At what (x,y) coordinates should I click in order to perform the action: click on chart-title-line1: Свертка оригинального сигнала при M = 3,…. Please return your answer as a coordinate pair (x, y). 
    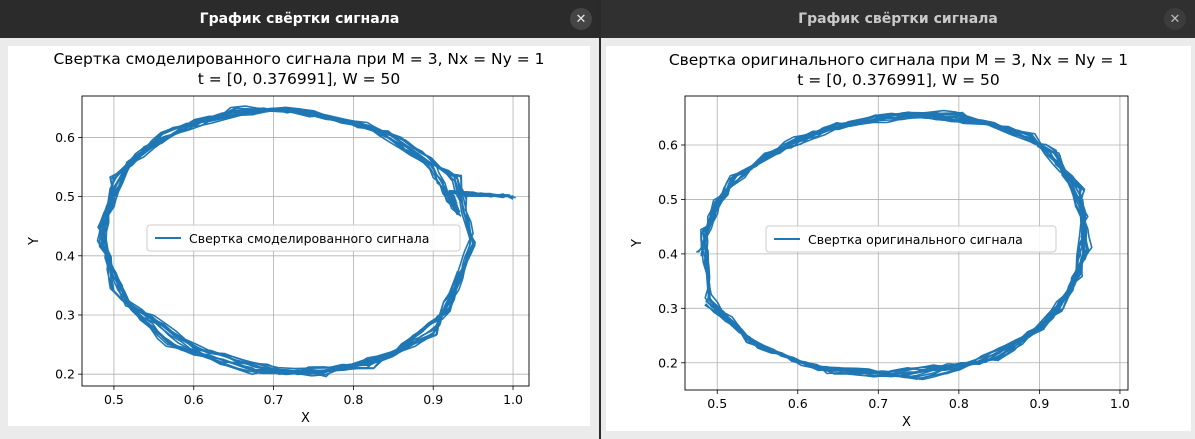
    Looking at the image, I should click on (898, 60).